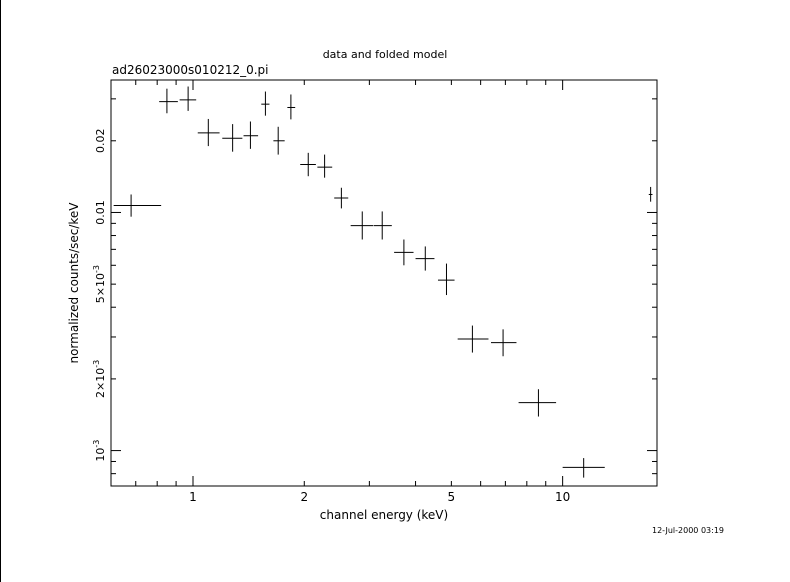 This screenshot has height=582, width=790. I want to click on x-tick-label: 10, so click(562, 497).